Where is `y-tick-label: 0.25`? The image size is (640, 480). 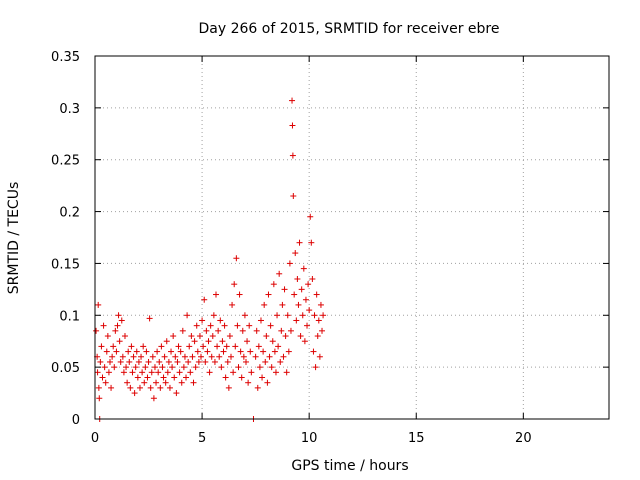
y-tick-label: 0.25 is located at coordinates (65, 161).